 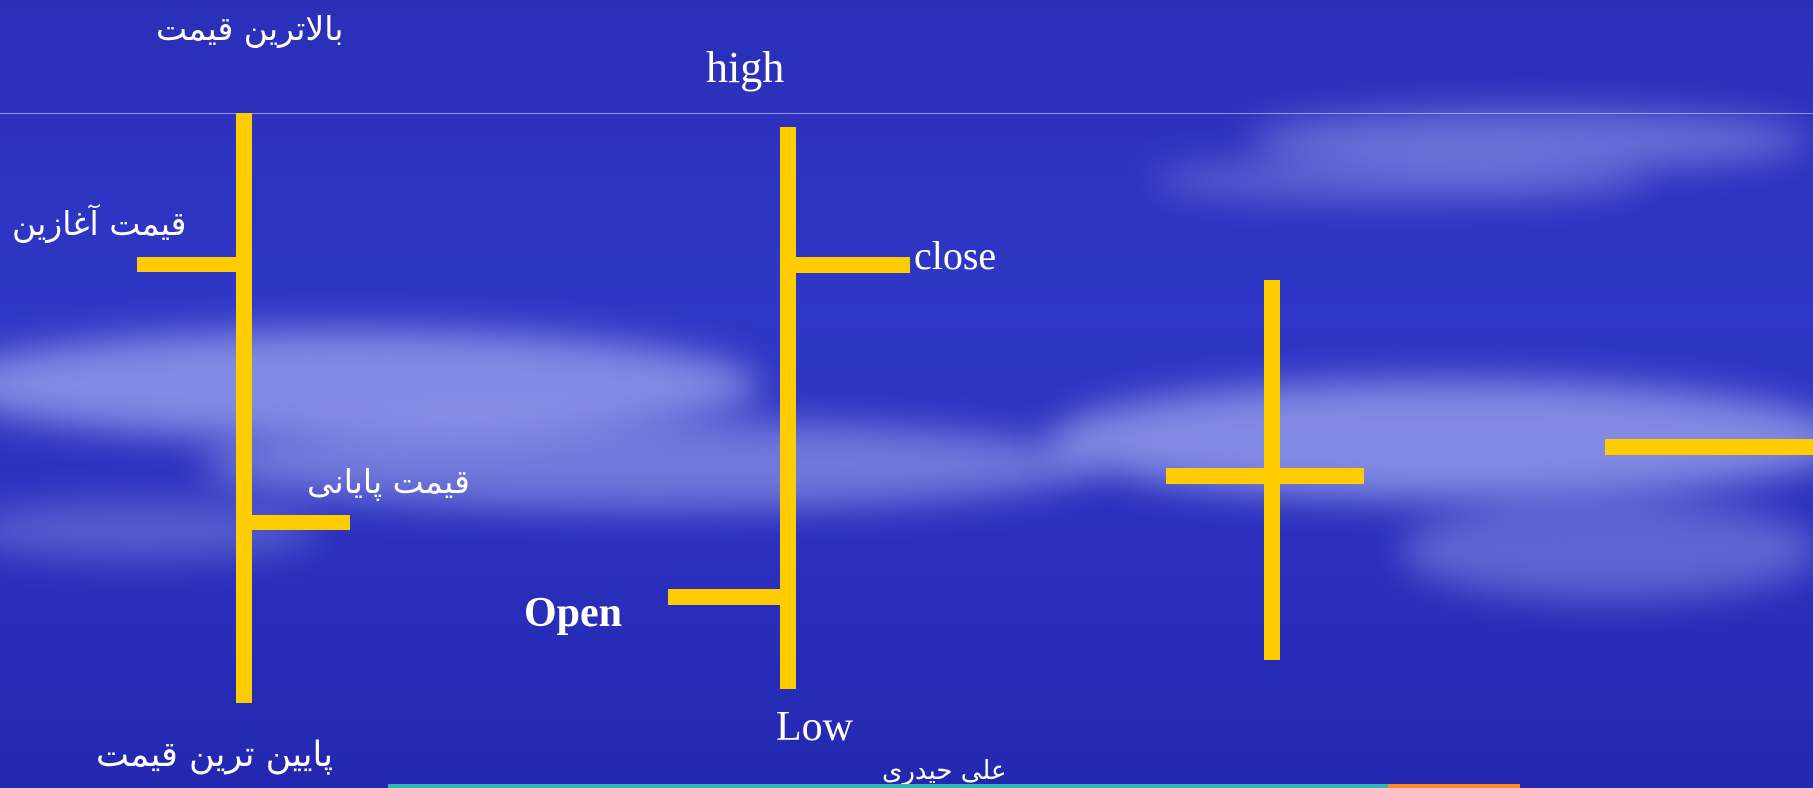 I want to click on divider-line, so click(x=906, y=113).